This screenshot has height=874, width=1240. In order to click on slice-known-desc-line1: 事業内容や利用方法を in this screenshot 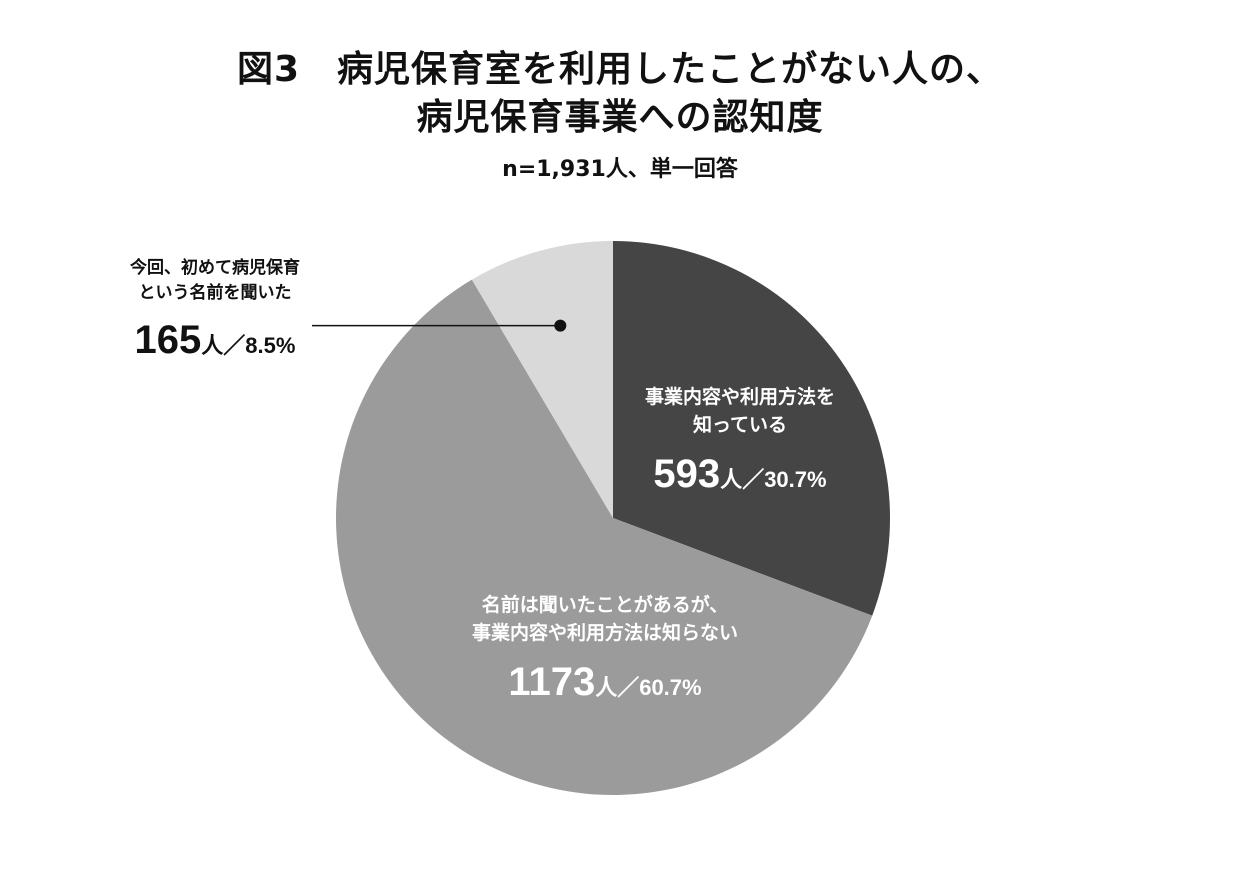, I will do `click(739, 397)`.